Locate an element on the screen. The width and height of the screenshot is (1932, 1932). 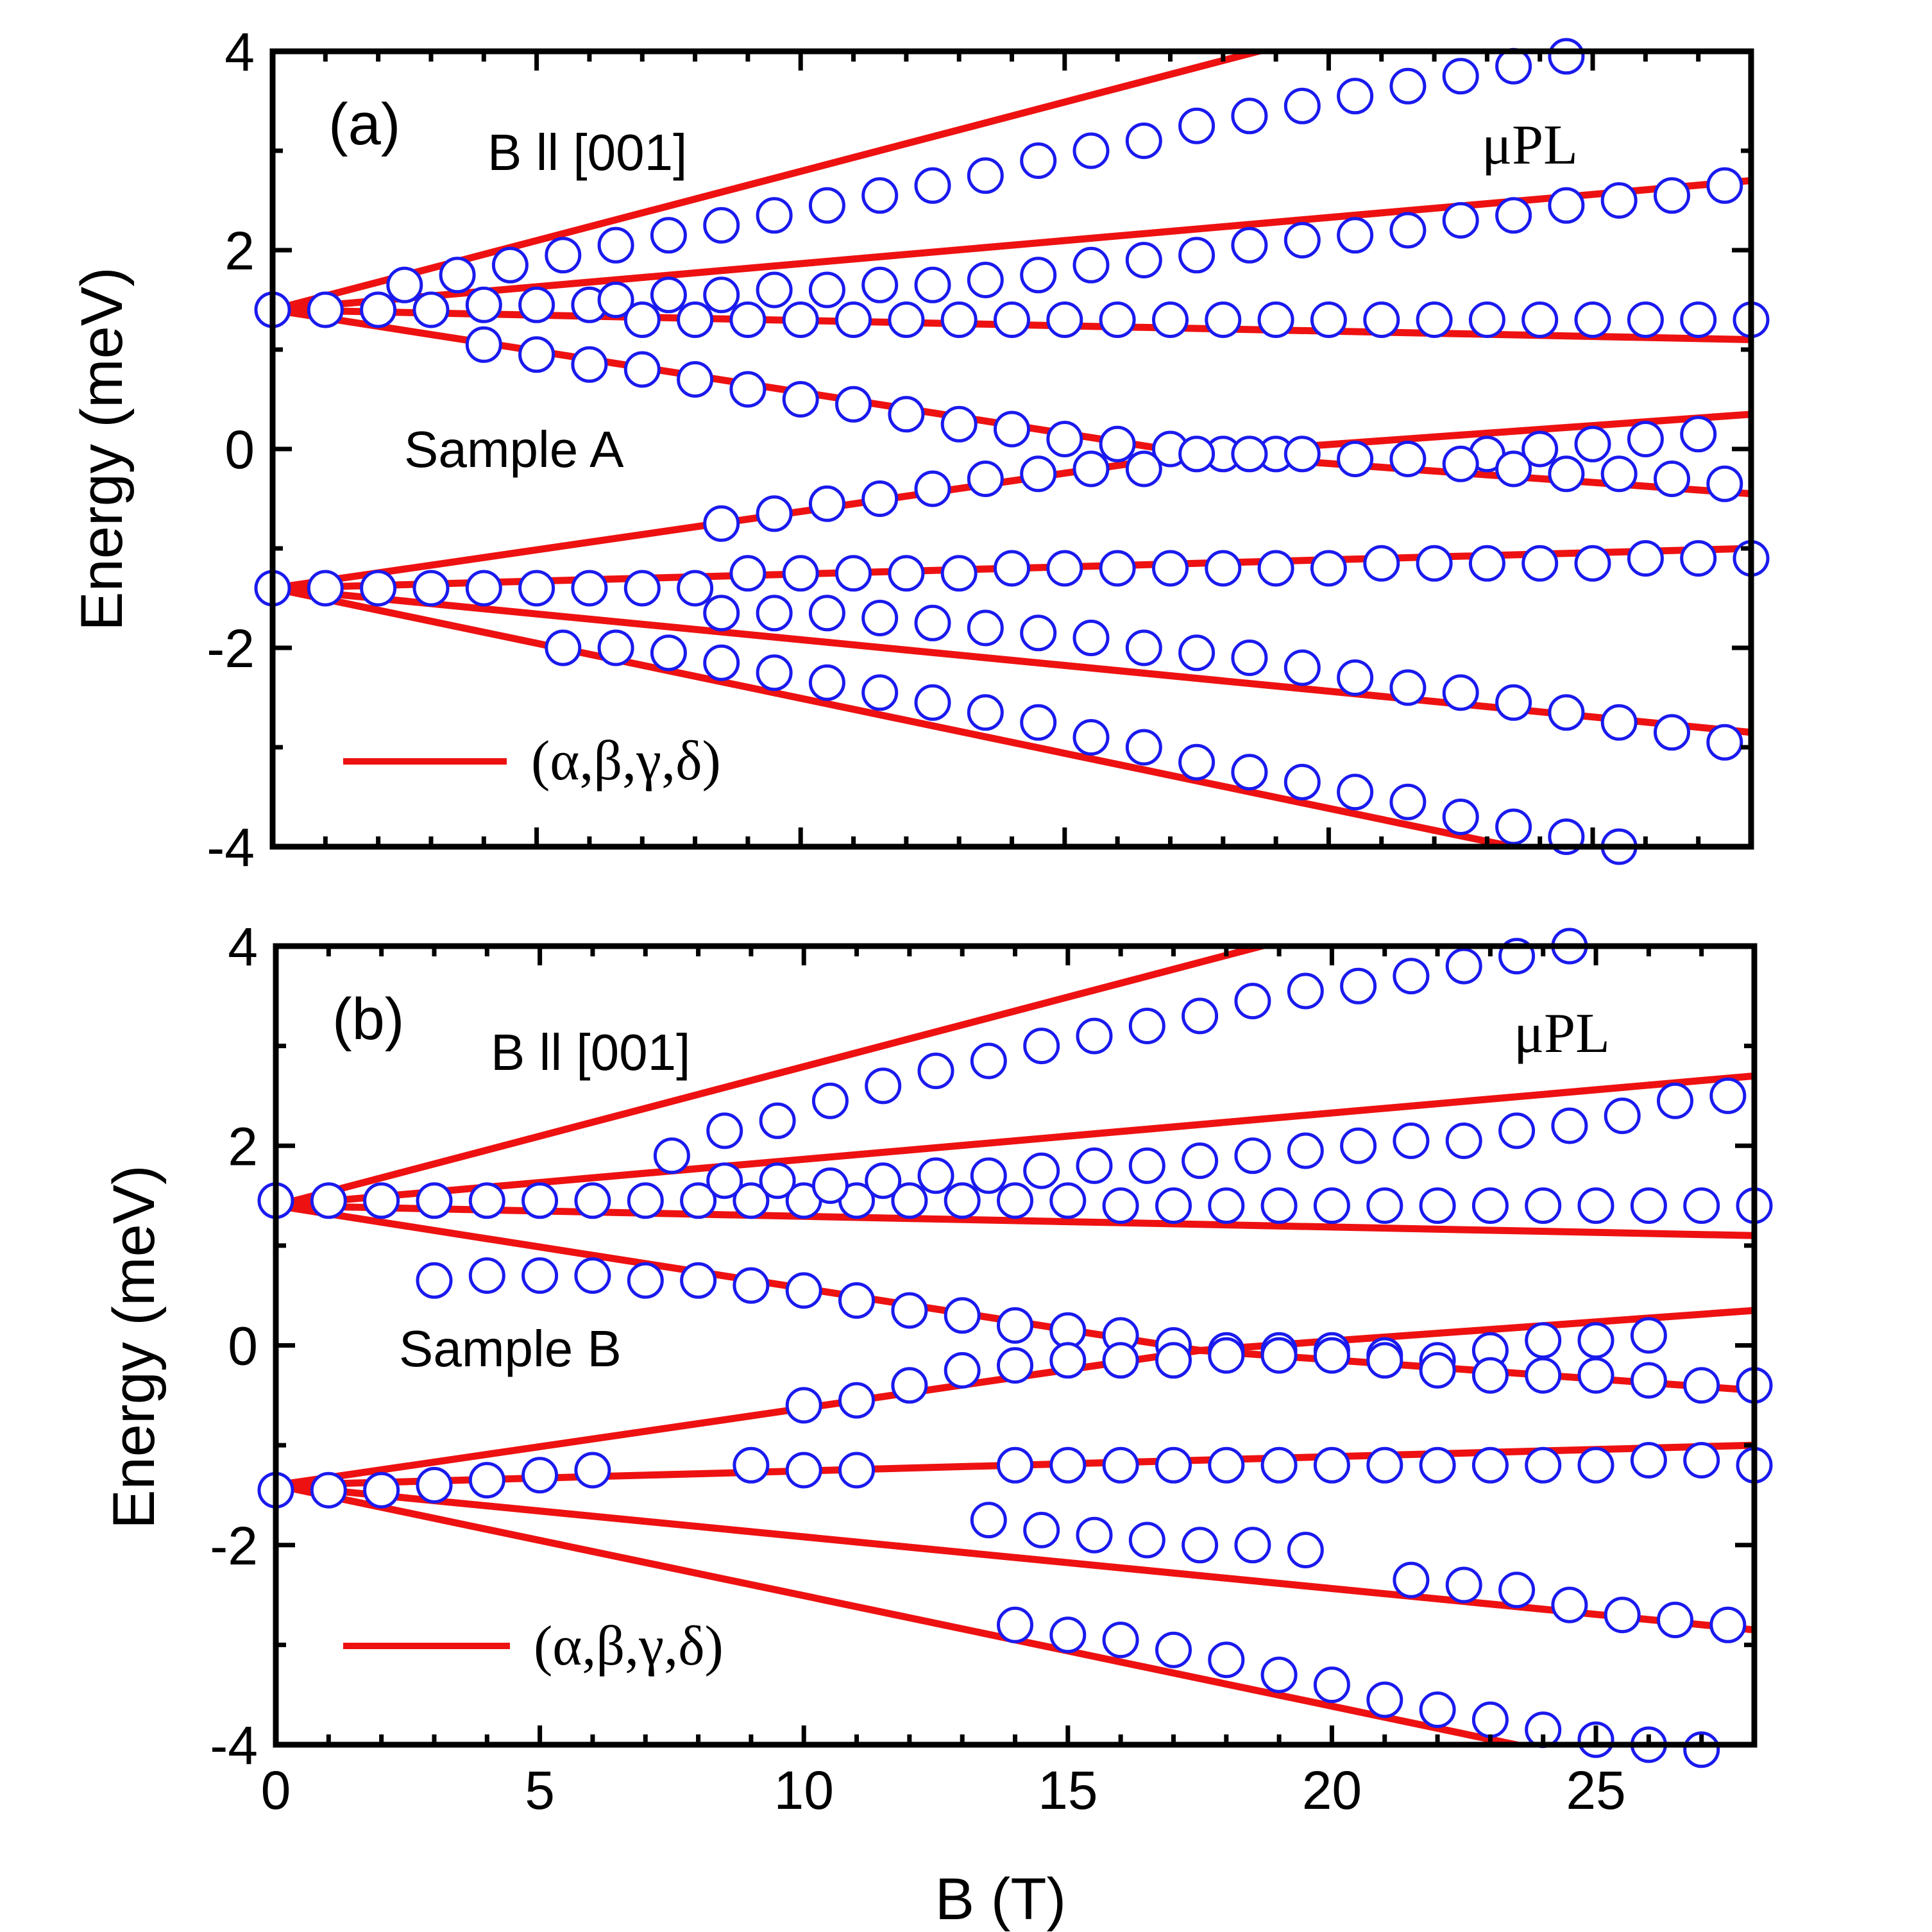
x-axis-title: B (T) is located at coordinates (1000, 1899).